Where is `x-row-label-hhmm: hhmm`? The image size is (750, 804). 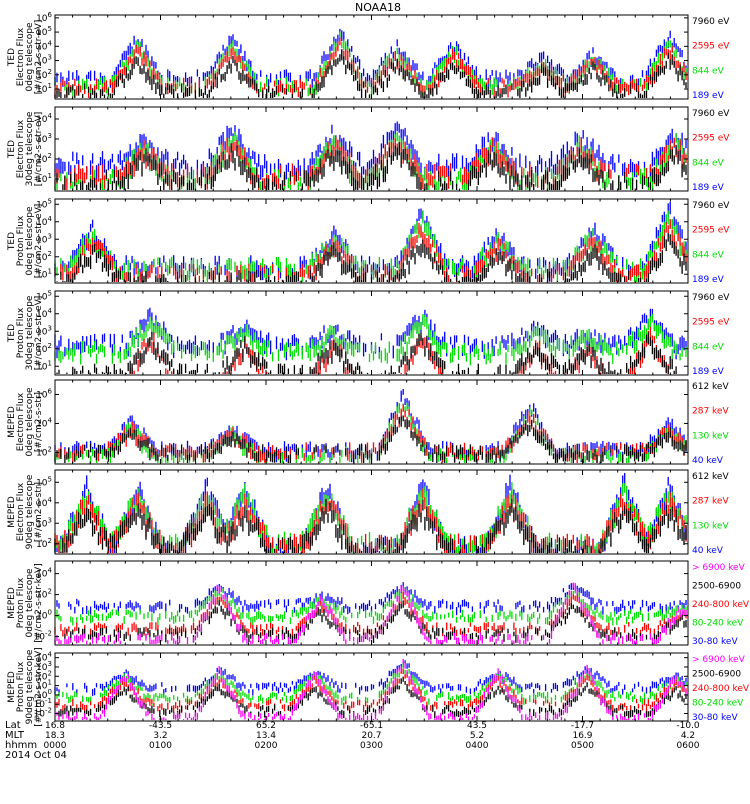
x-row-label-hhmm: hhmm is located at coordinates (21, 745).